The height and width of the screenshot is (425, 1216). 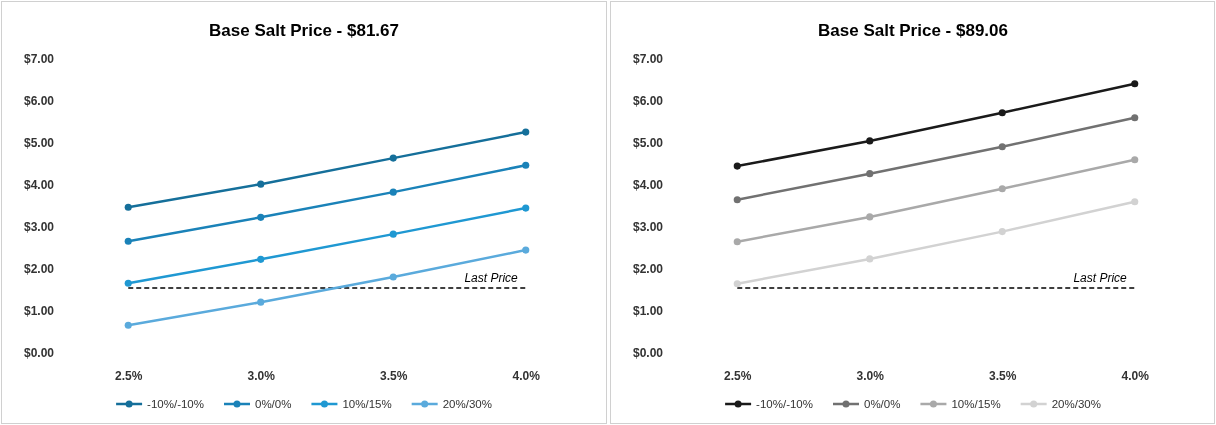 What do you see at coordinates (304, 30) in the screenshot?
I see `chart-title: Base Salt Price - $81.67` at bounding box center [304, 30].